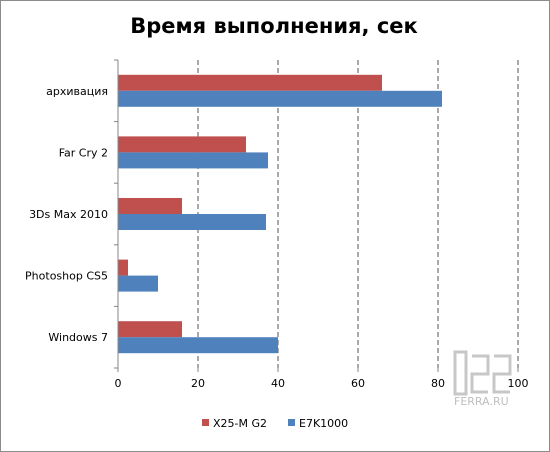  What do you see at coordinates (322, 379) in the screenshot?
I see `x-tick-labels: 0 20 40 60 80 100` at bounding box center [322, 379].